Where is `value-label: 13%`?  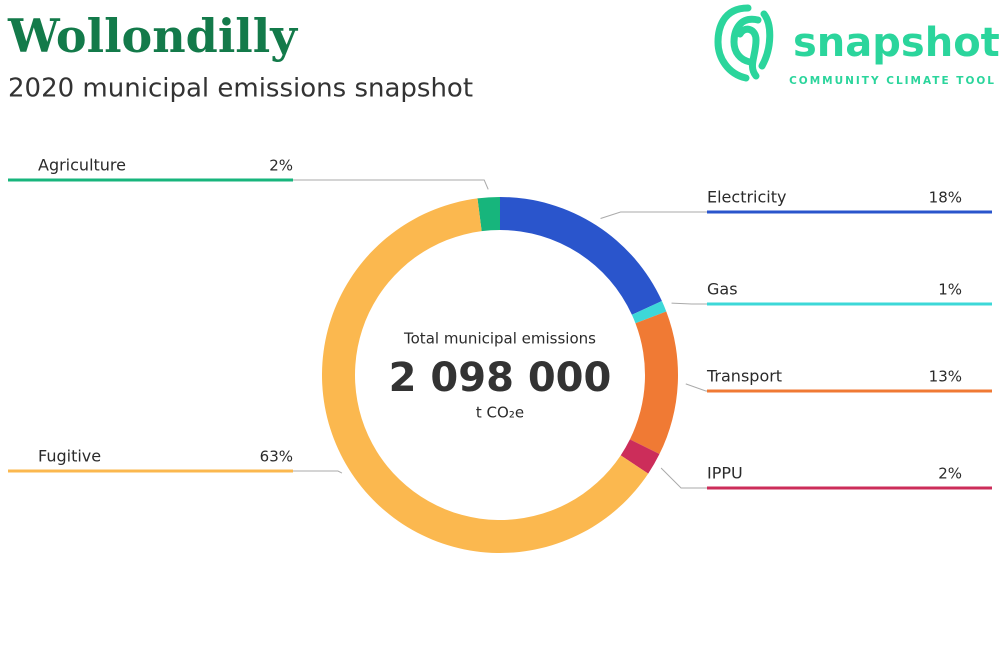
value-label: 13% is located at coordinates (945, 377).